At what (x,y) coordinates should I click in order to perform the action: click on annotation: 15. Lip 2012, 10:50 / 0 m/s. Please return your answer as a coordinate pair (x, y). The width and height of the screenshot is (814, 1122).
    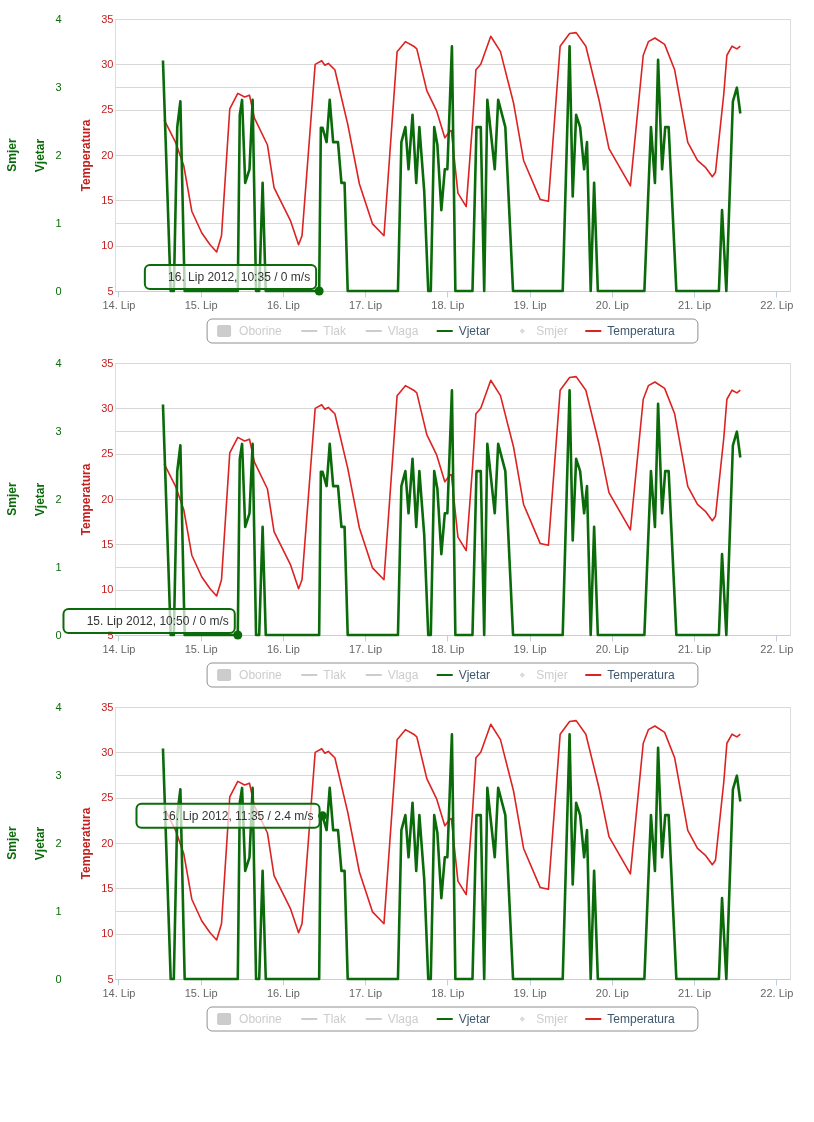
    Looking at the image, I should click on (157, 621).